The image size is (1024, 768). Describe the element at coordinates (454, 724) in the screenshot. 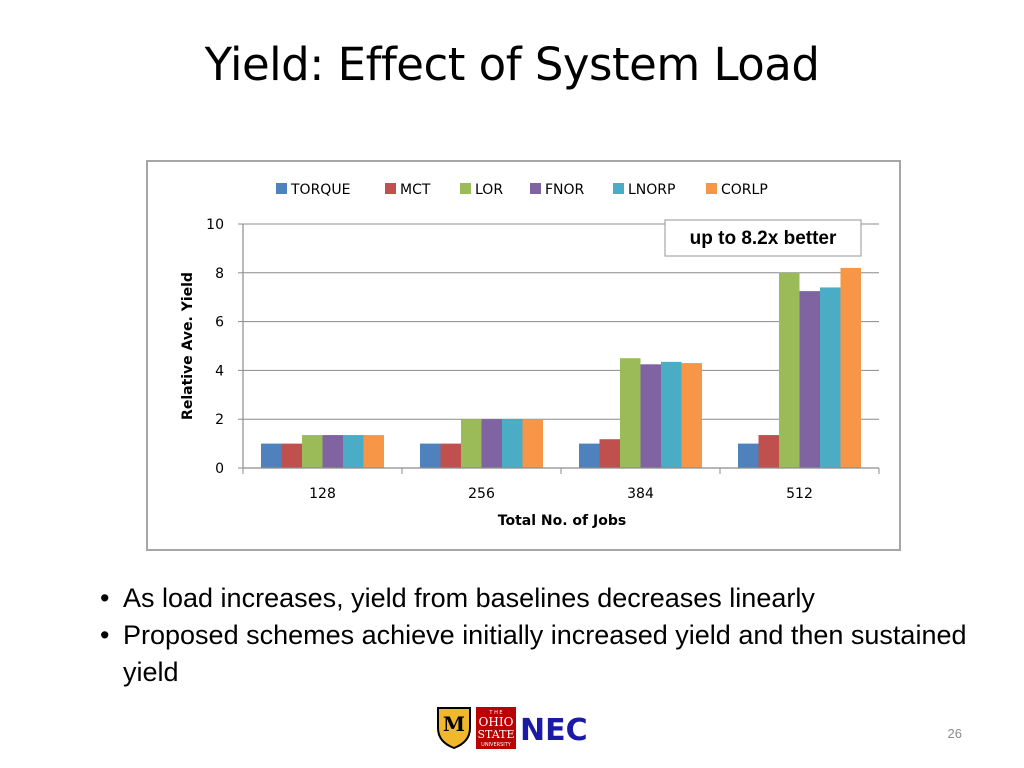

I see `mizzou-logo-letter: M` at that location.